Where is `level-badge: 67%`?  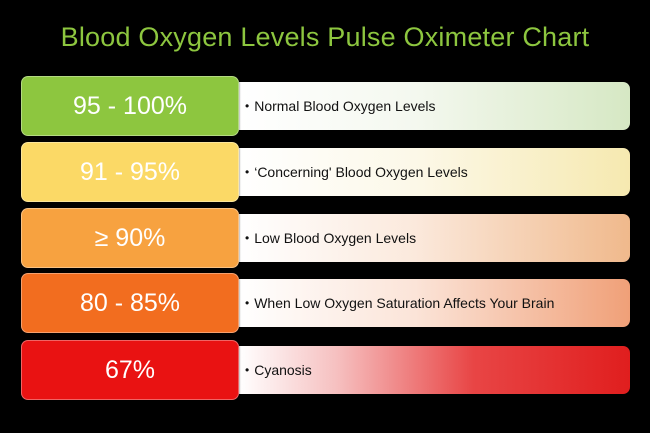
level-badge: 67% is located at coordinates (130, 370).